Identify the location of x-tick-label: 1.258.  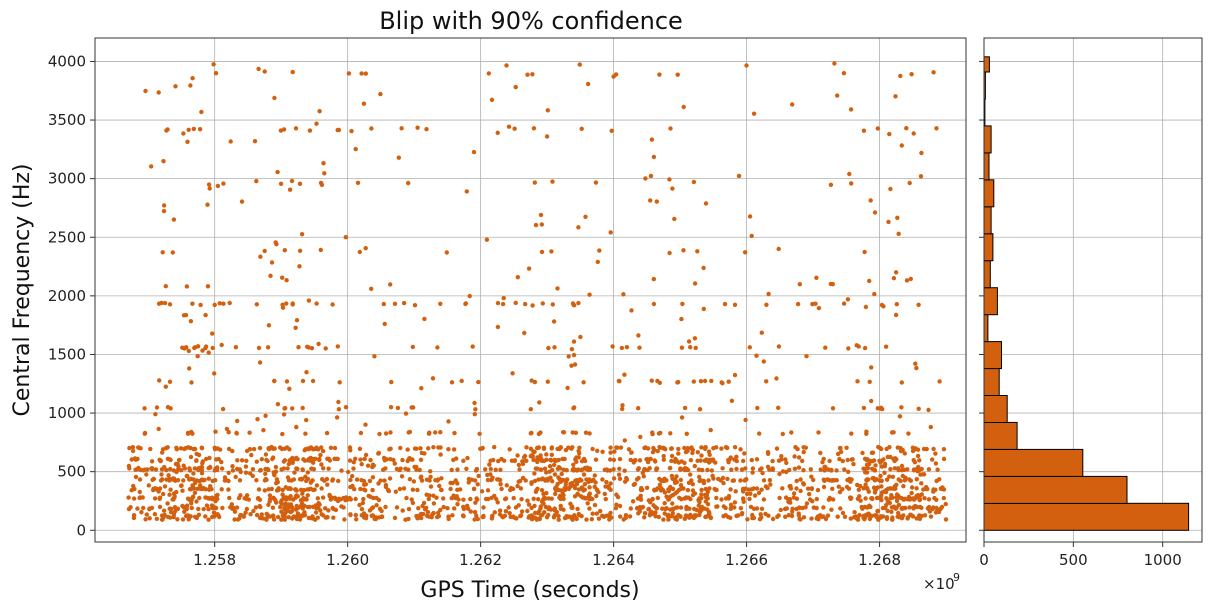
(214, 560).